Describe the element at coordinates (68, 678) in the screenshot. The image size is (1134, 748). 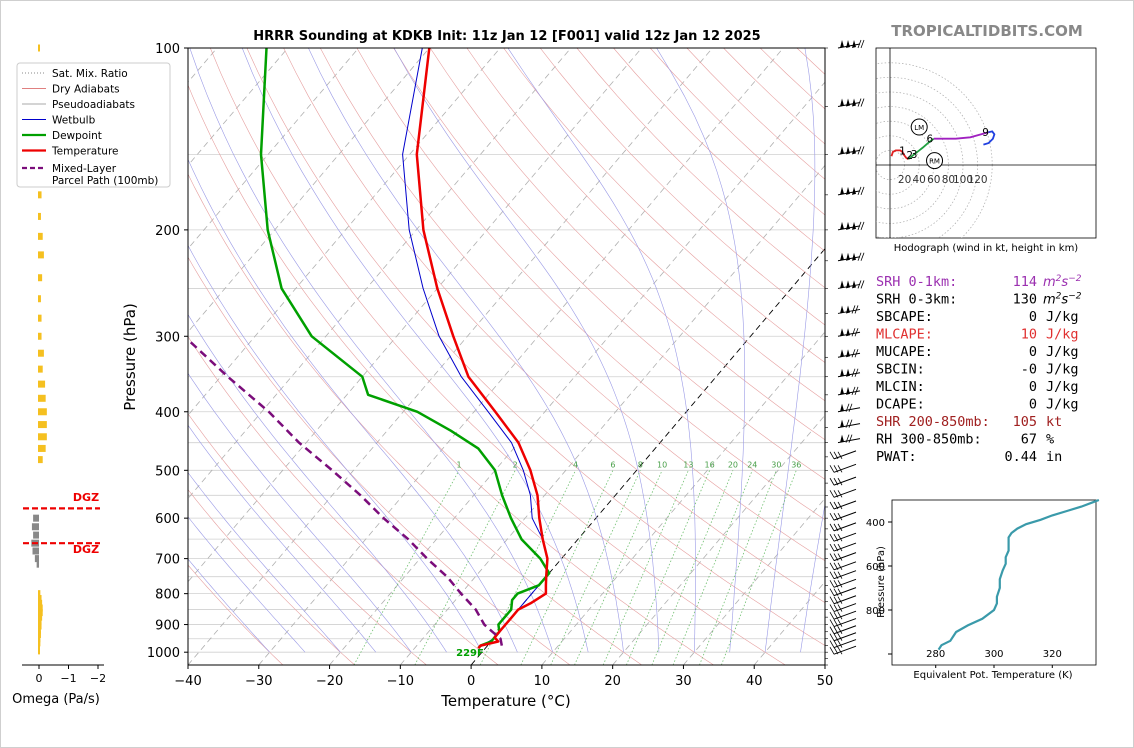
I see `omega-tick-label: −1` at that location.